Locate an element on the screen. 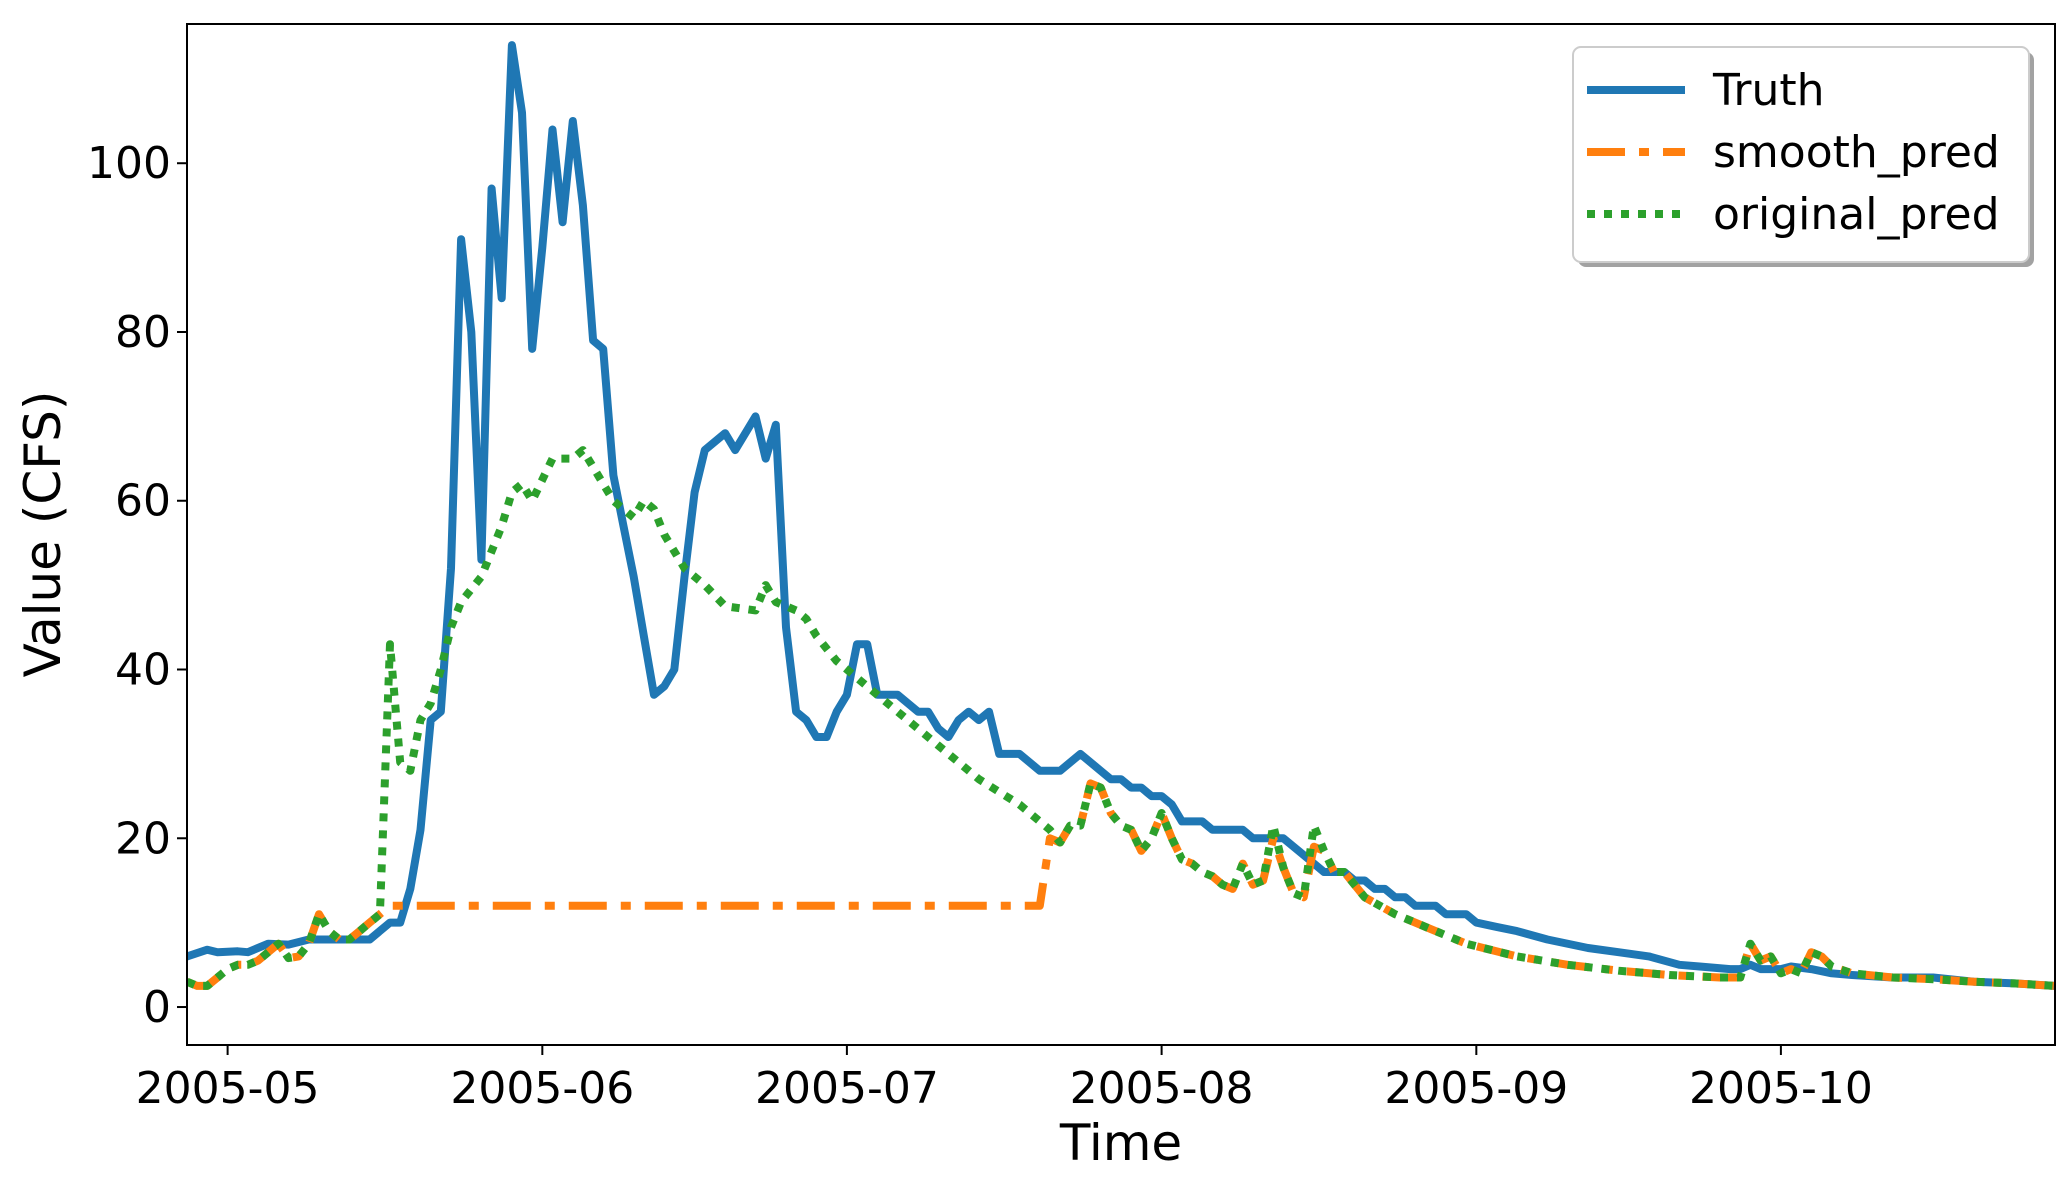 This screenshot has height=1180, width=2067. x-tick-label: 2005-08 is located at coordinates (1162, 1088).